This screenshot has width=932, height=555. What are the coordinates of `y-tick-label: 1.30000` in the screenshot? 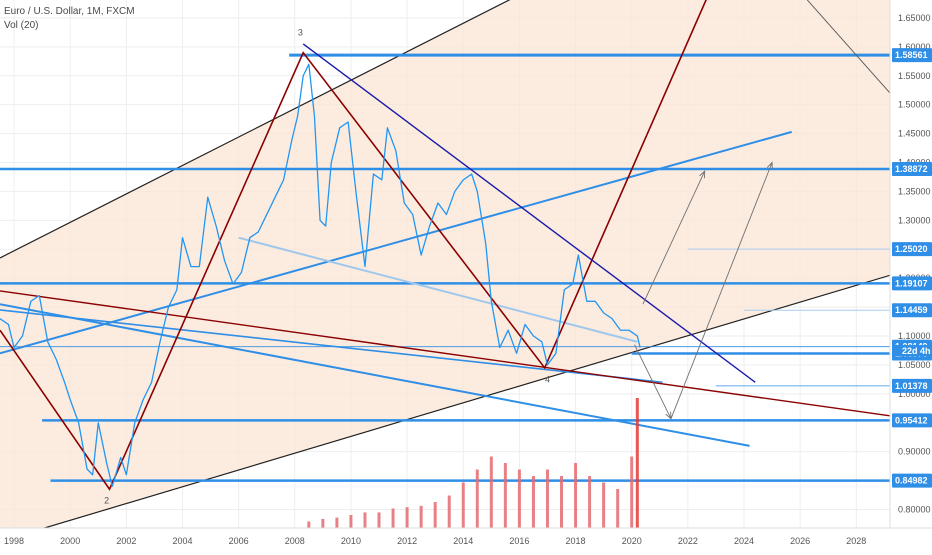 It's located at (914, 220).